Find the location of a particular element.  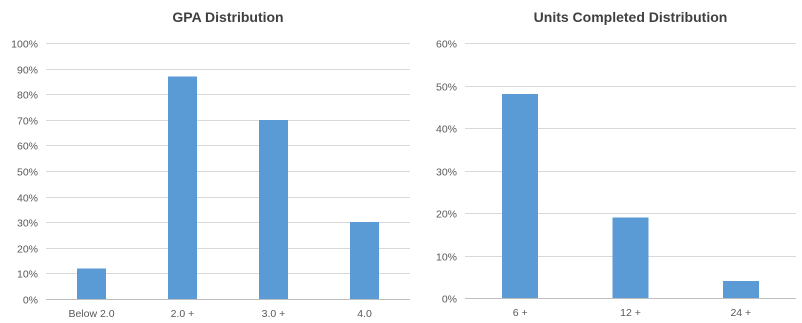

x-category-label: 12 + is located at coordinates (630, 313).